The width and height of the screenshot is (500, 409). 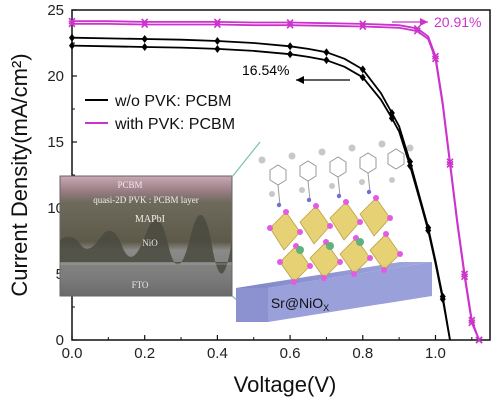 What do you see at coordinates (150, 219) in the screenshot?
I see `inset-label-mapbi: MAPbI` at bounding box center [150, 219].